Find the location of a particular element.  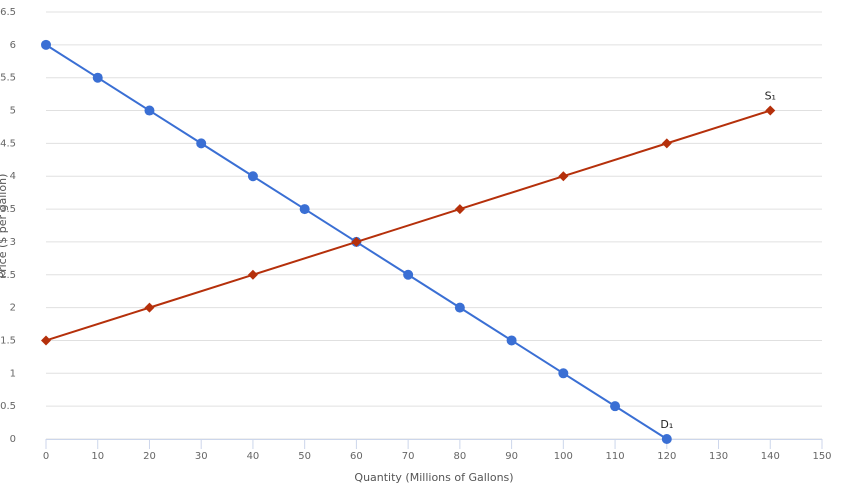

y-axis-title: Price ($ per gallon) is located at coordinates (4, 226).